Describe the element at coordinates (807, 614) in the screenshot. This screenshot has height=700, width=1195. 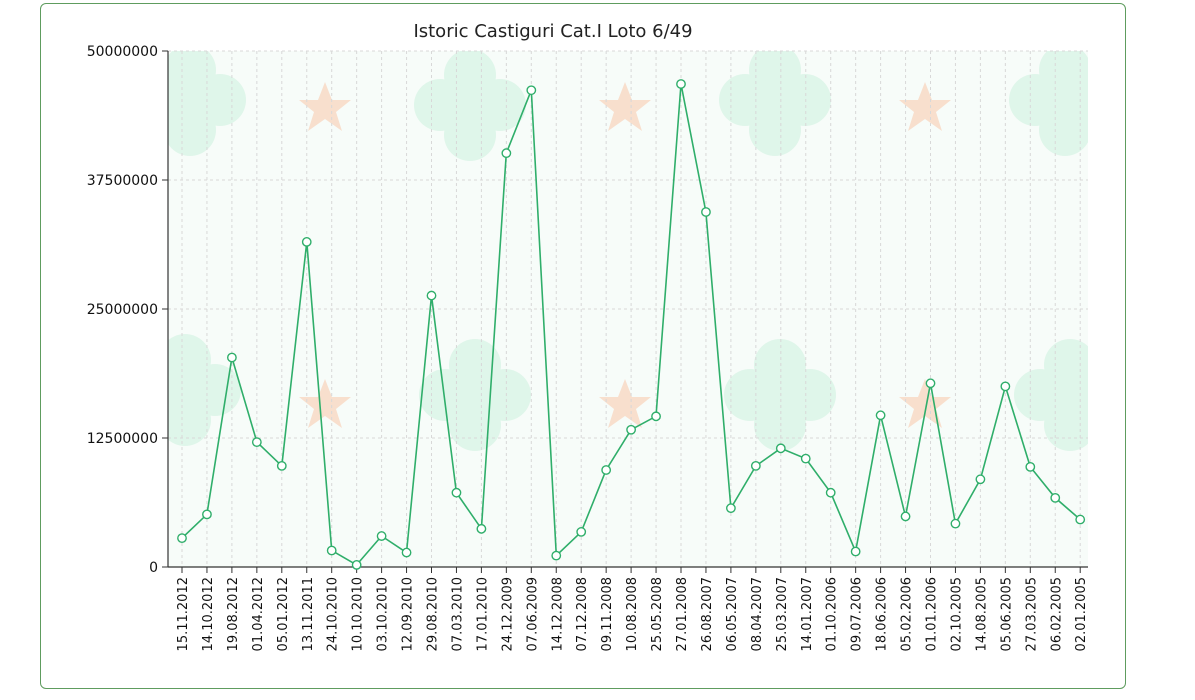
I see `x-tick-label: 14.01.2007` at that location.